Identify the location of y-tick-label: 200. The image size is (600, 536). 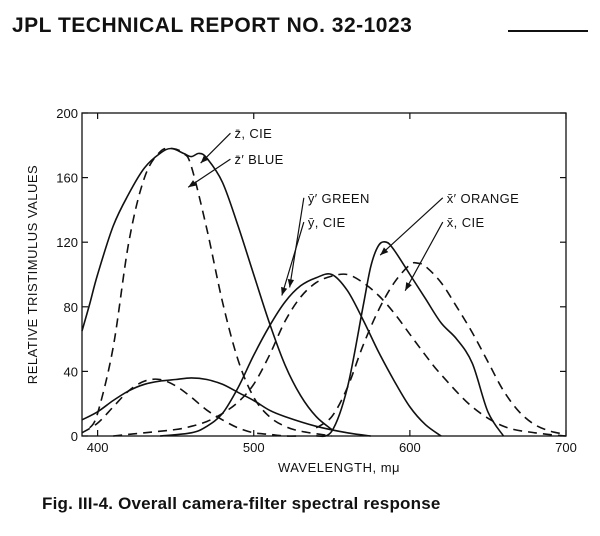
(67, 113).